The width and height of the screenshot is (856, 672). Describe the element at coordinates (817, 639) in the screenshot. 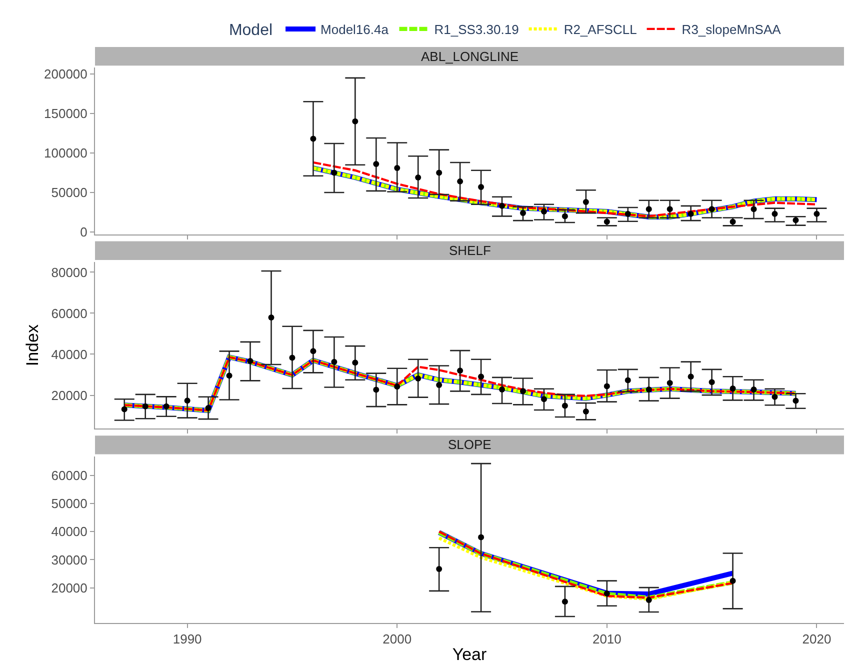

I see `x-tick-label: 2020` at that location.